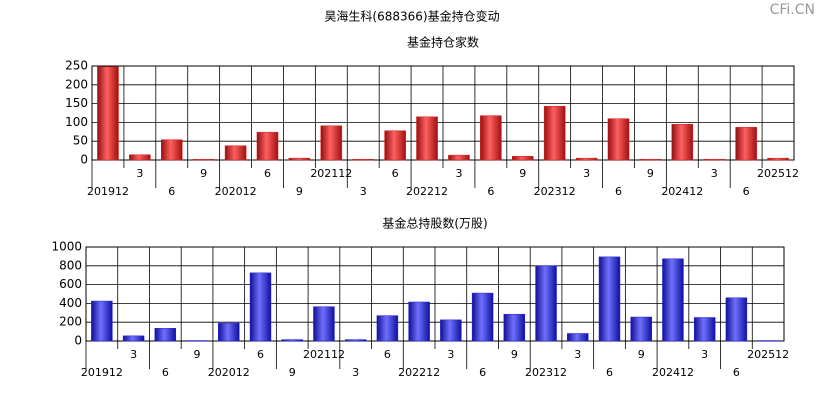 Image resolution: width=825 pixels, height=400 pixels. I want to click on page-title: 昊海生科(688366)基金持仓变动, so click(411, 16).